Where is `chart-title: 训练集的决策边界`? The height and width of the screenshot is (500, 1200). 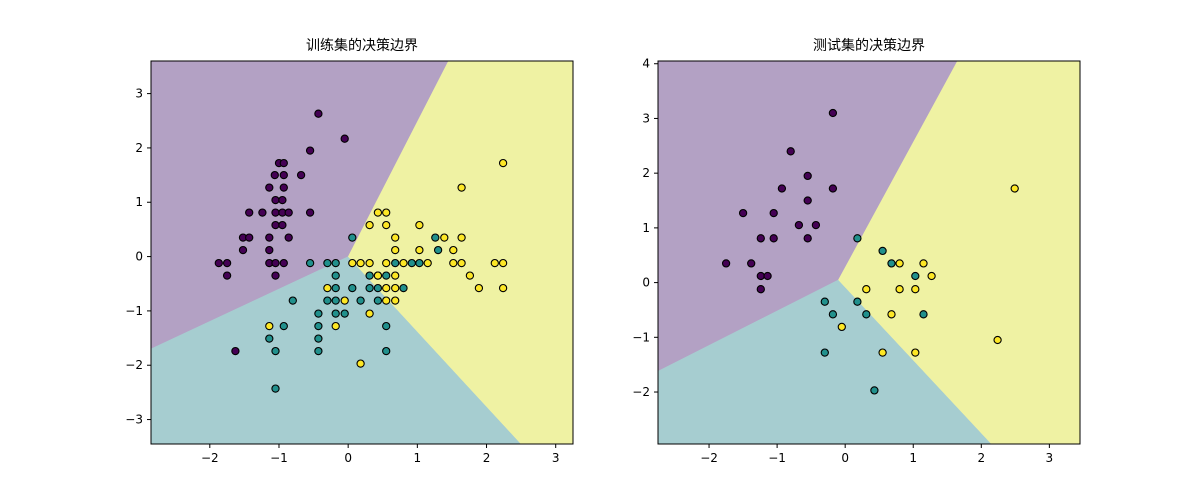 chart-title: 训练集的决策边界 is located at coordinates (362, 45).